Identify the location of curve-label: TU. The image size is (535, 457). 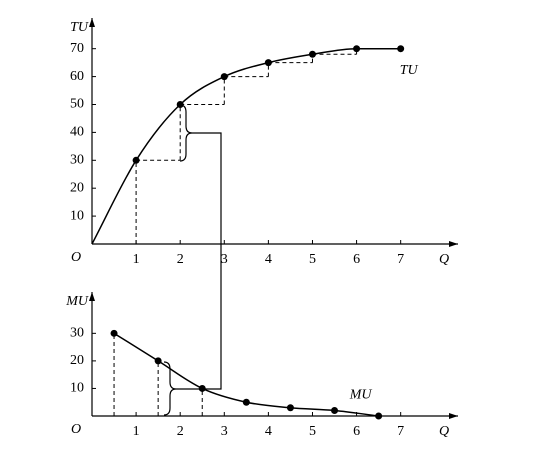
(409, 70).